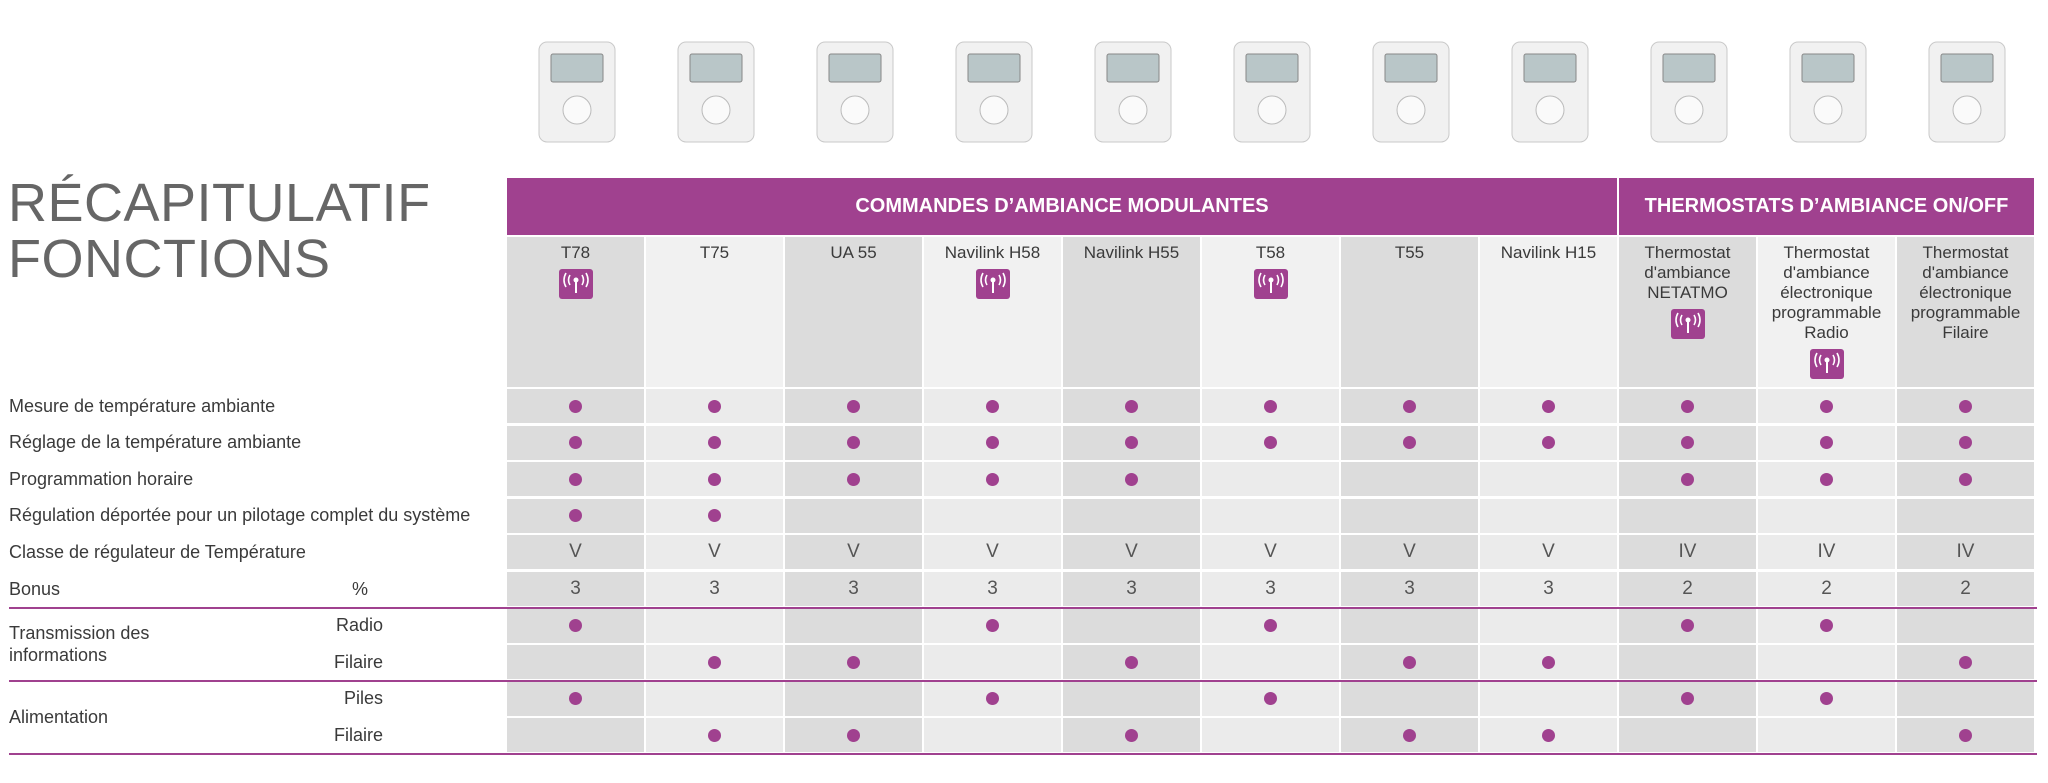 The height and width of the screenshot is (783, 2048). What do you see at coordinates (1409, 312) in the screenshot?
I see `column-header: T55` at bounding box center [1409, 312].